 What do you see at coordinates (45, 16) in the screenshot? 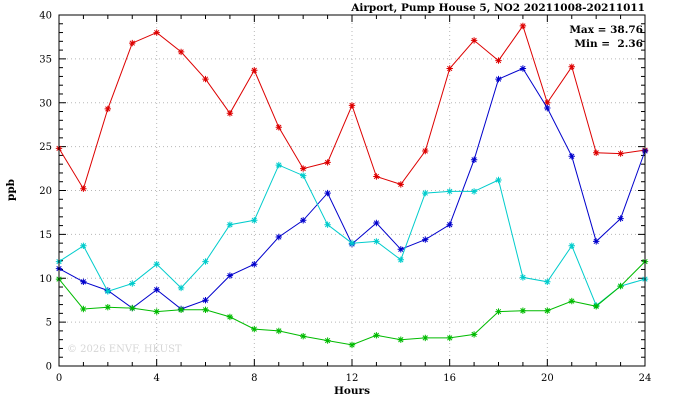
I see `y-tick-label: 40` at bounding box center [45, 16].